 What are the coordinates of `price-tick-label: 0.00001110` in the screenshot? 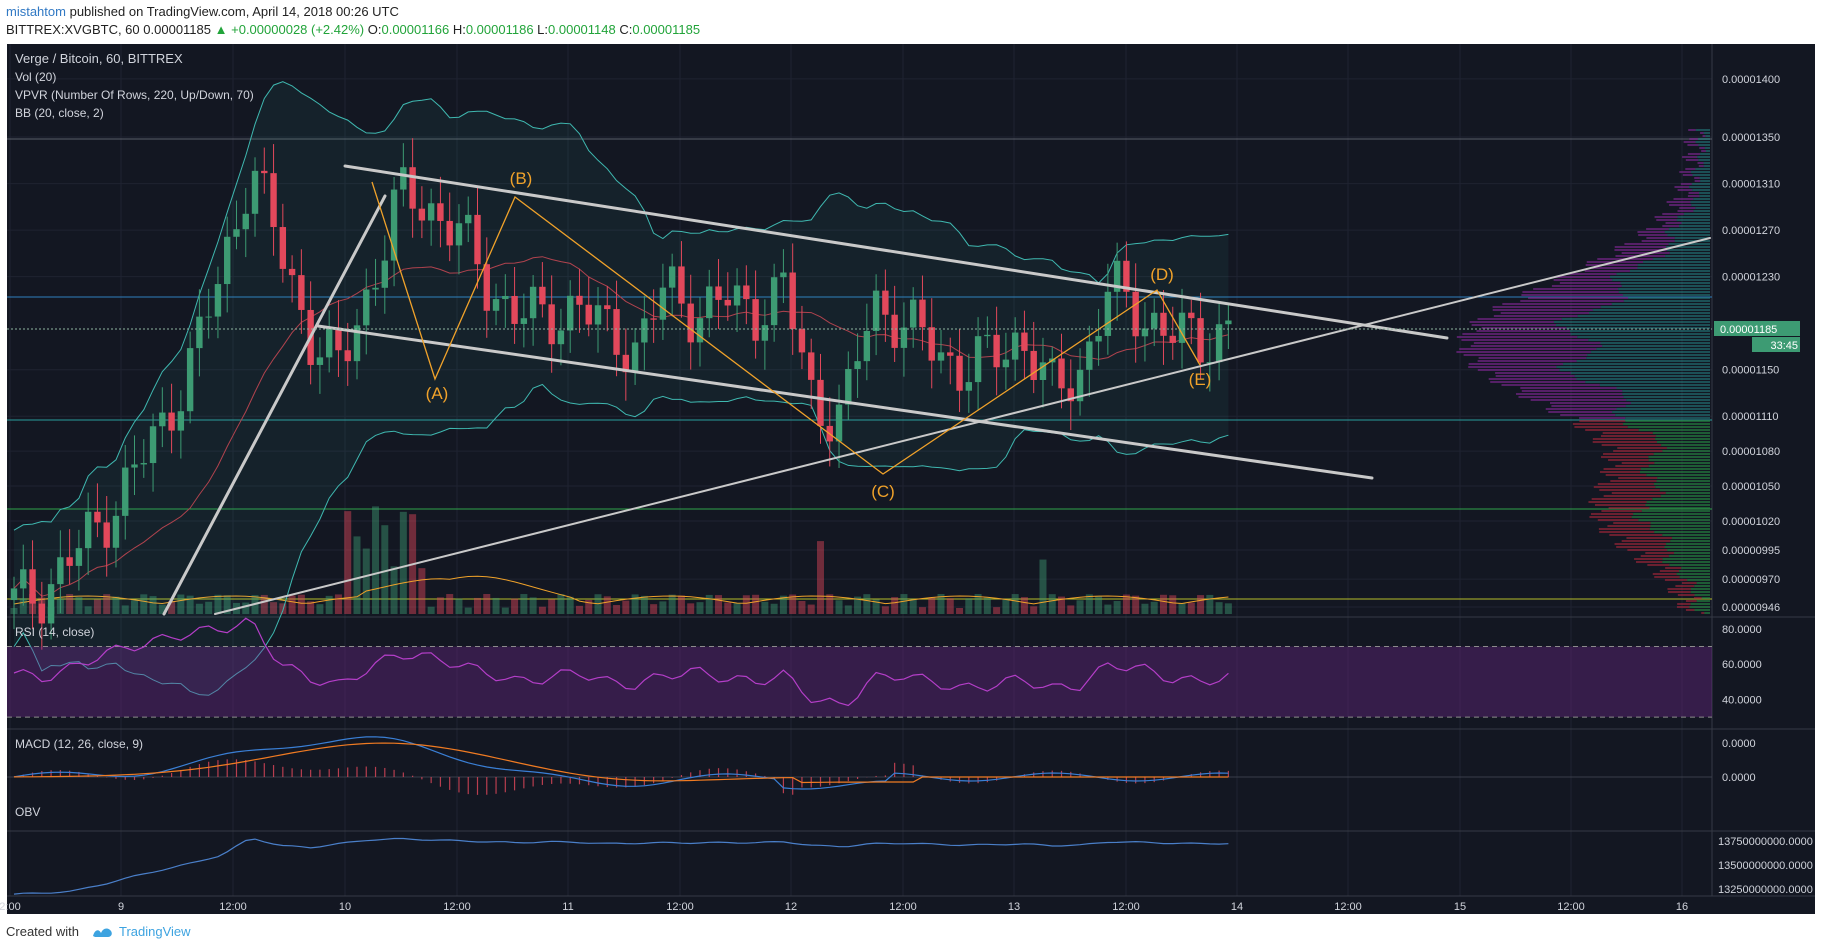 It's located at (1750, 417).